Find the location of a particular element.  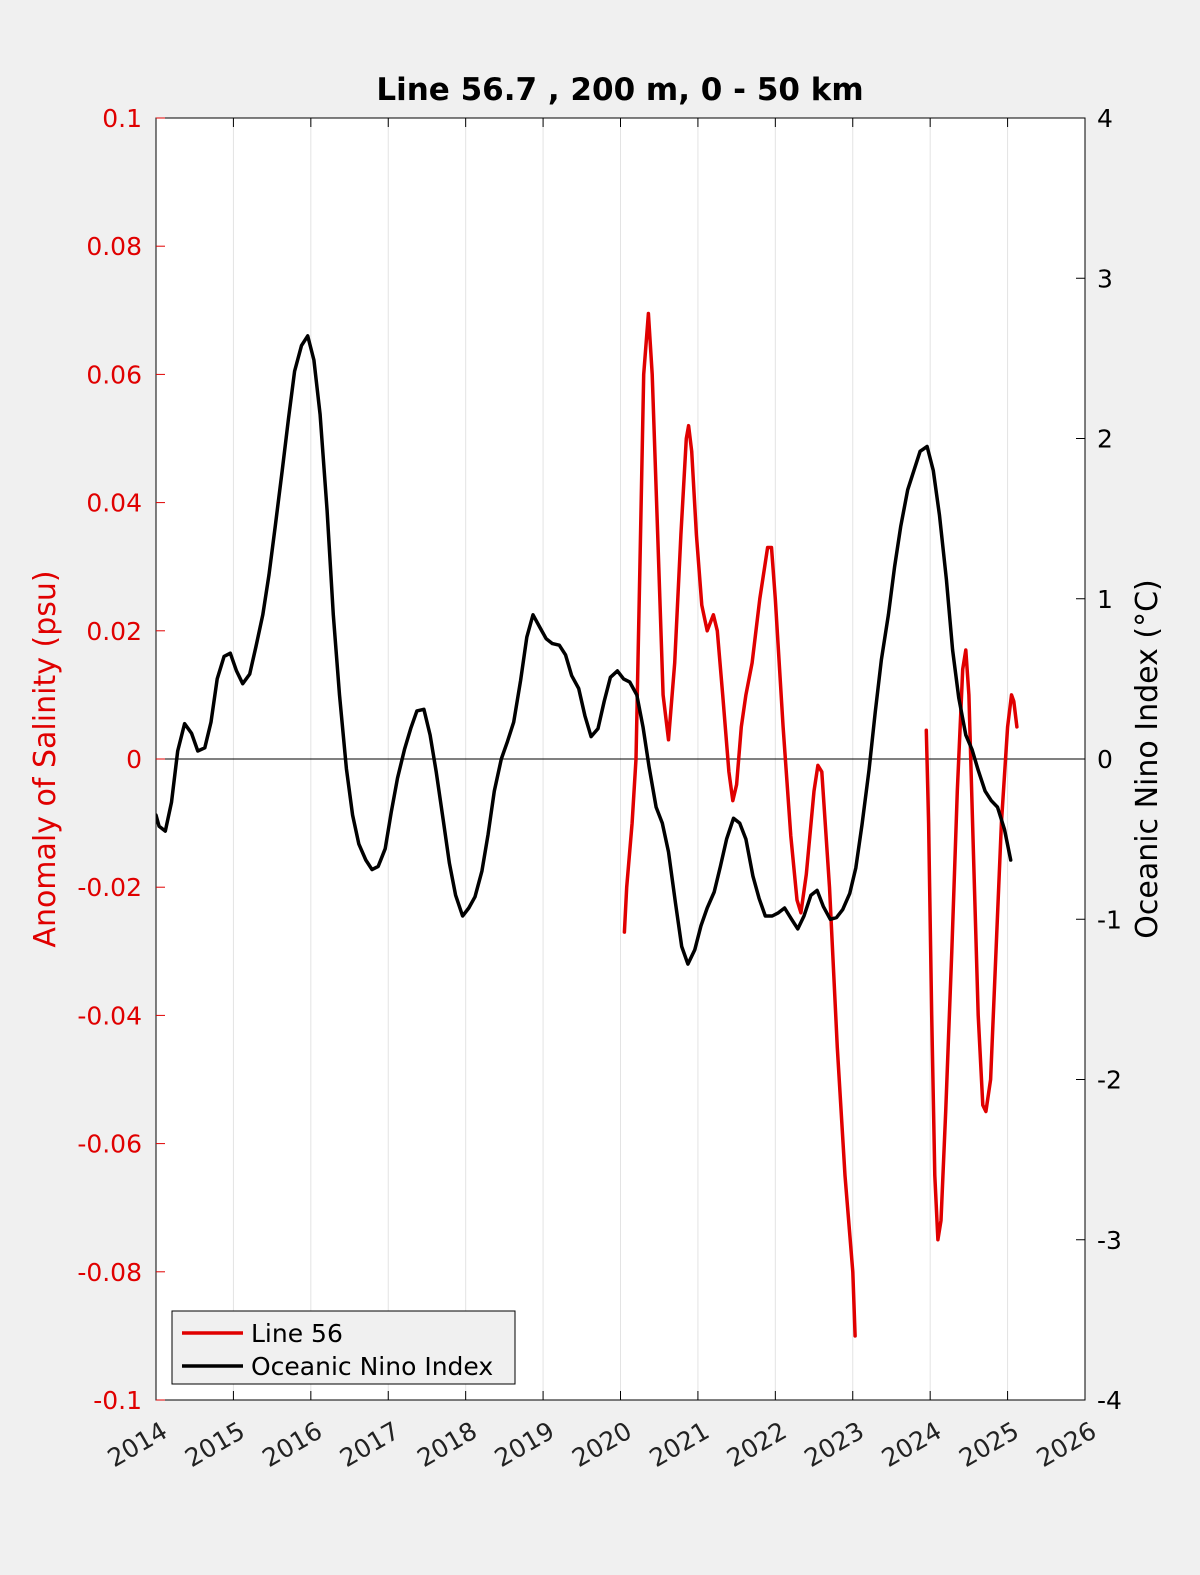

y-left-tick-label: 0.02 is located at coordinates (114, 631).